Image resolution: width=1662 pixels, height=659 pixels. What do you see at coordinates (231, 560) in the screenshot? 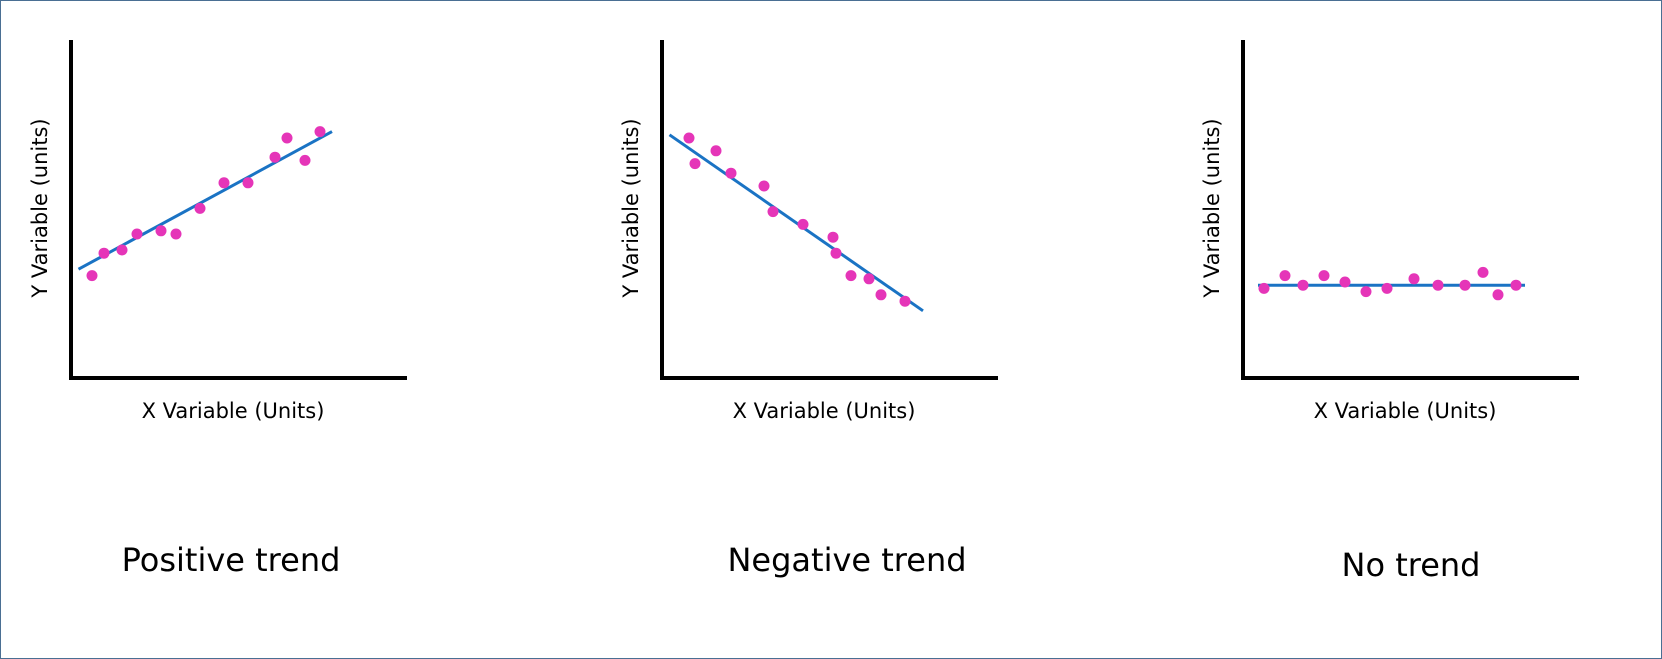
I see `caption-positive-trend: Positive trend` at bounding box center [231, 560].